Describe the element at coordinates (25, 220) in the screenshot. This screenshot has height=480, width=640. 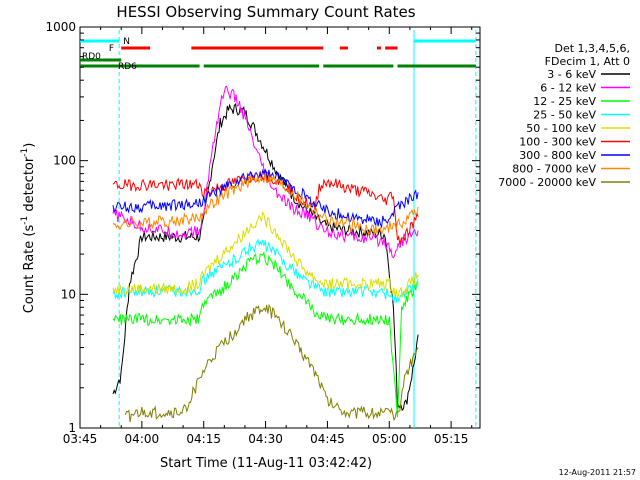
I see `y-axis-label-sup1: -1` at that location.